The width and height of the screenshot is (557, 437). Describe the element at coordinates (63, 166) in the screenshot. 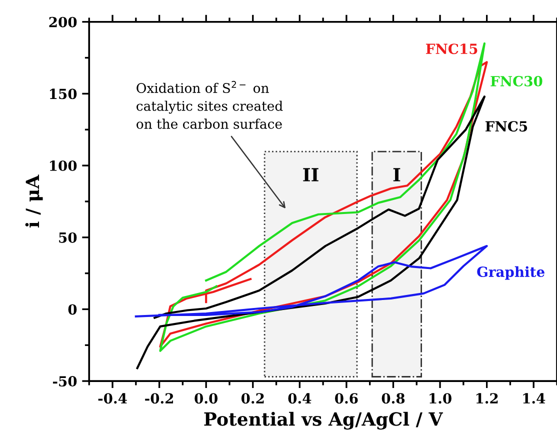

I see `y-tick-label: 100` at that location.